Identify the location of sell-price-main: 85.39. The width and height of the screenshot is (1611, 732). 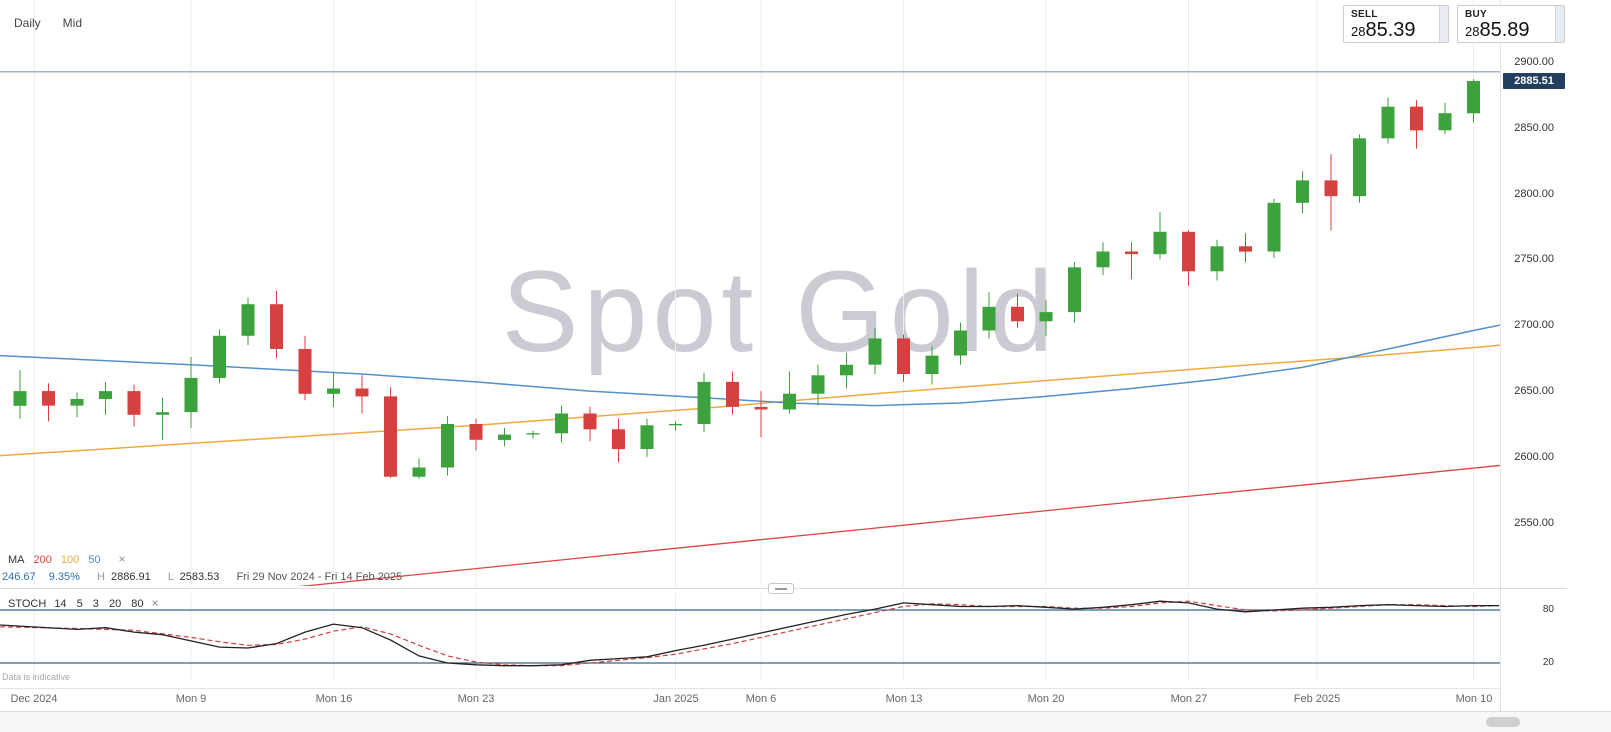
(1390, 30).